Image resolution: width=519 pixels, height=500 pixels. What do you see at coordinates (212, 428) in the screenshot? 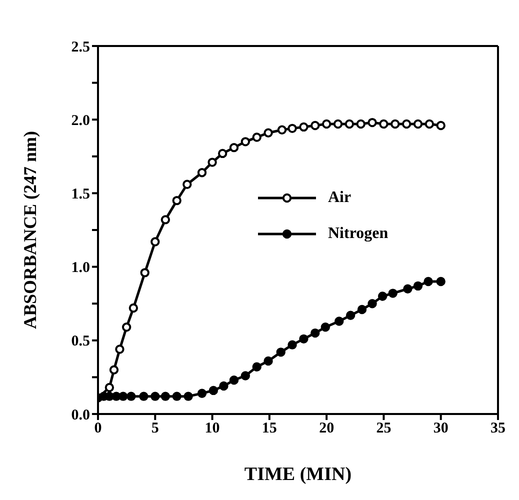
I see `x-tick-label: 10` at bounding box center [212, 428].